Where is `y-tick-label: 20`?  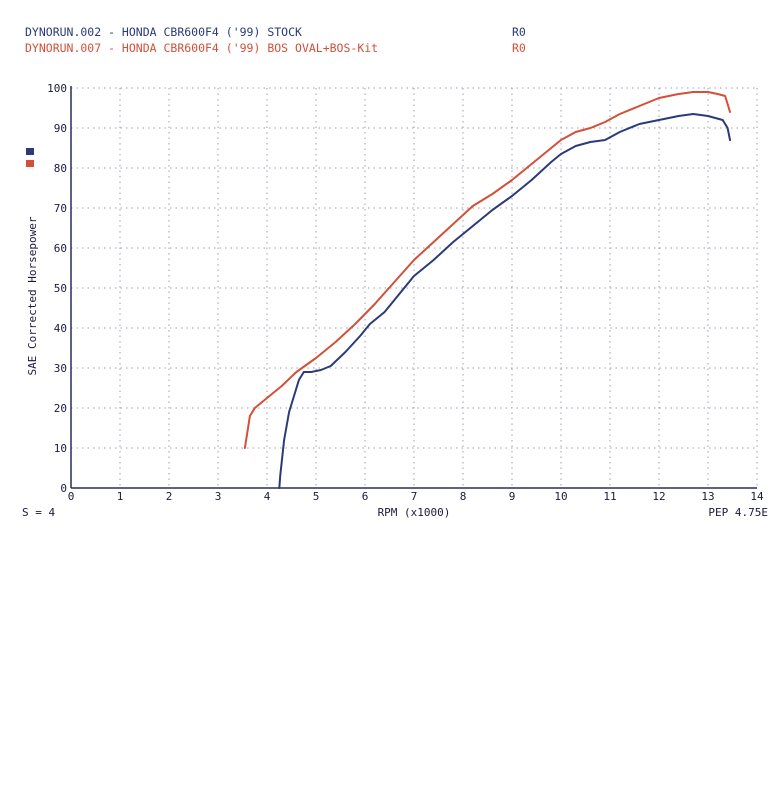 y-tick-label: 20 is located at coordinates (60, 408).